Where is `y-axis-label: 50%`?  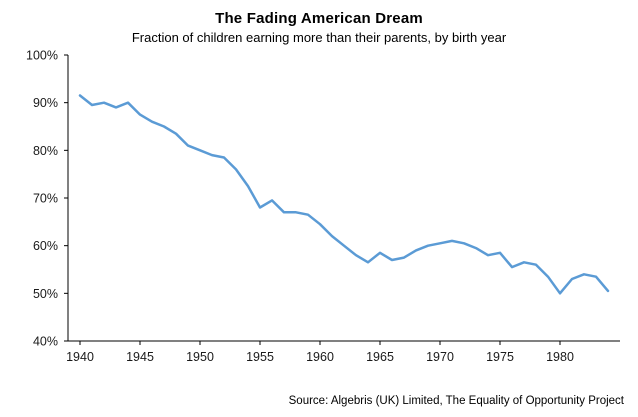
y-axis-label: 50% is located at coordinates (45, 294).